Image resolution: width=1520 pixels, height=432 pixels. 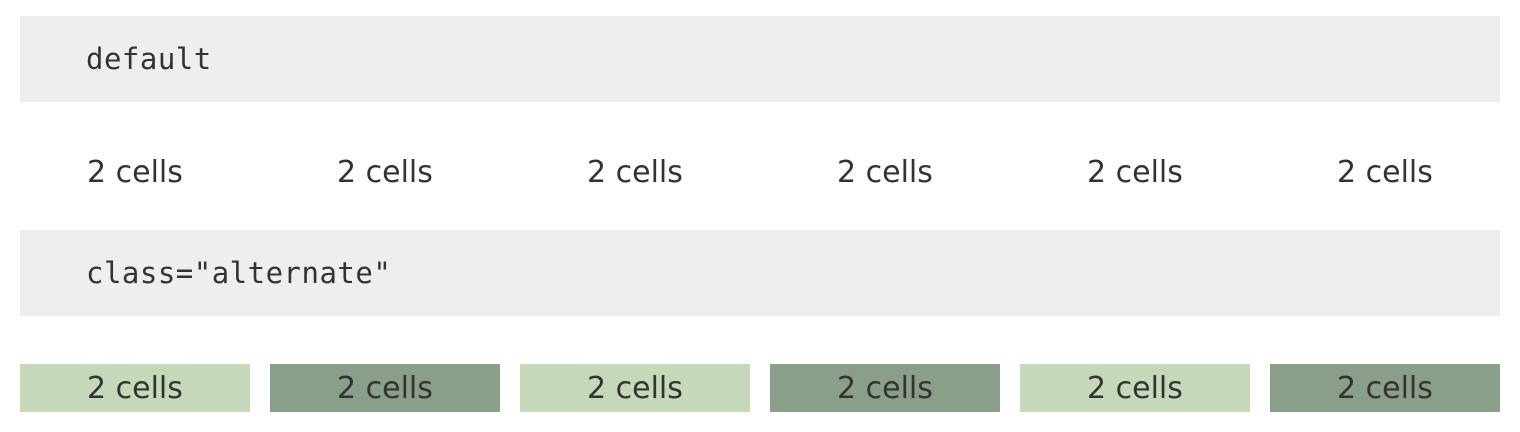 I want to click on code-text: class="alternate", so click(x=239, y=273).